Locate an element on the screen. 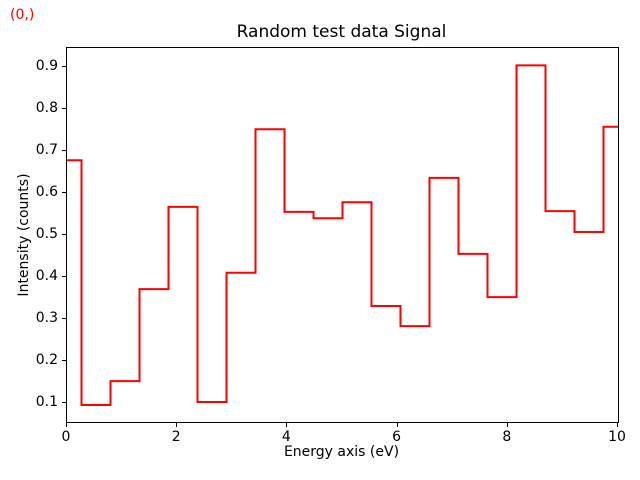 This screenshot has height=480, width=640. y-tick-label: 0.2 is located at coordinates (46, 359).